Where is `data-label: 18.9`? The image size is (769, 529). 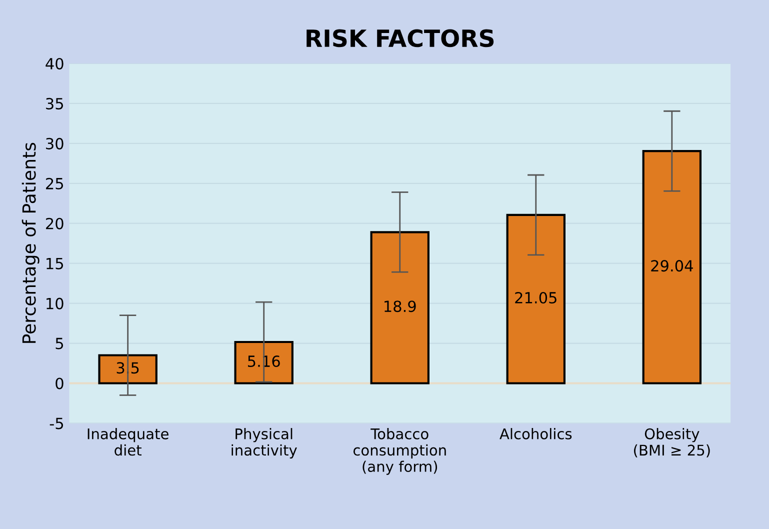
data-label: 18.9 is located at coordinates (400, 306).